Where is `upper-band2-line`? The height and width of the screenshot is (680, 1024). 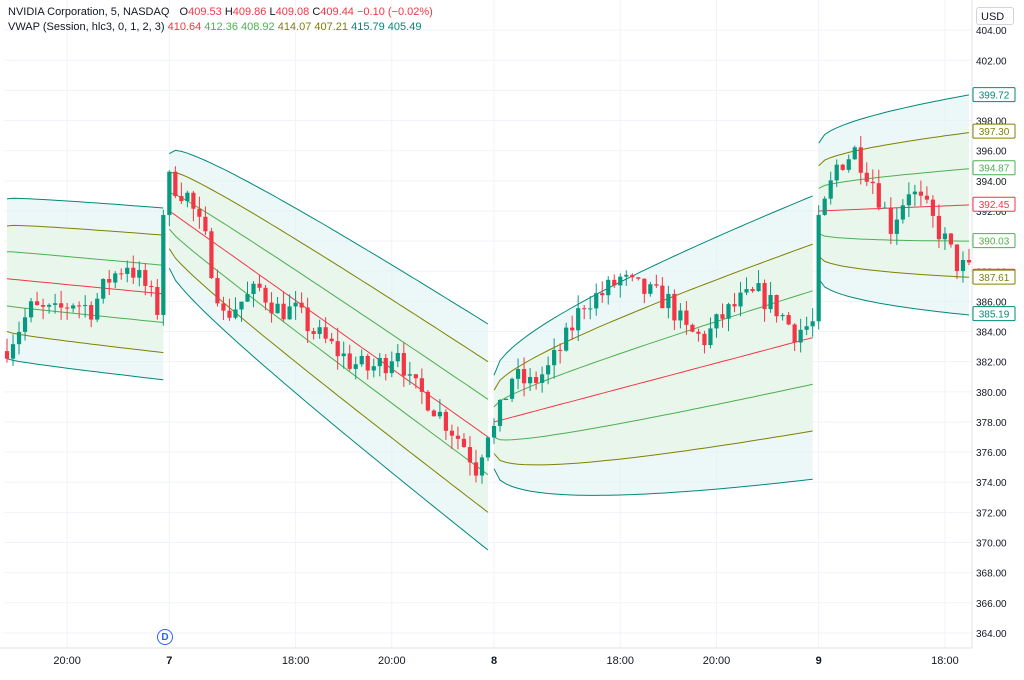 upper-band2-line is located at coordinates (329, 267).